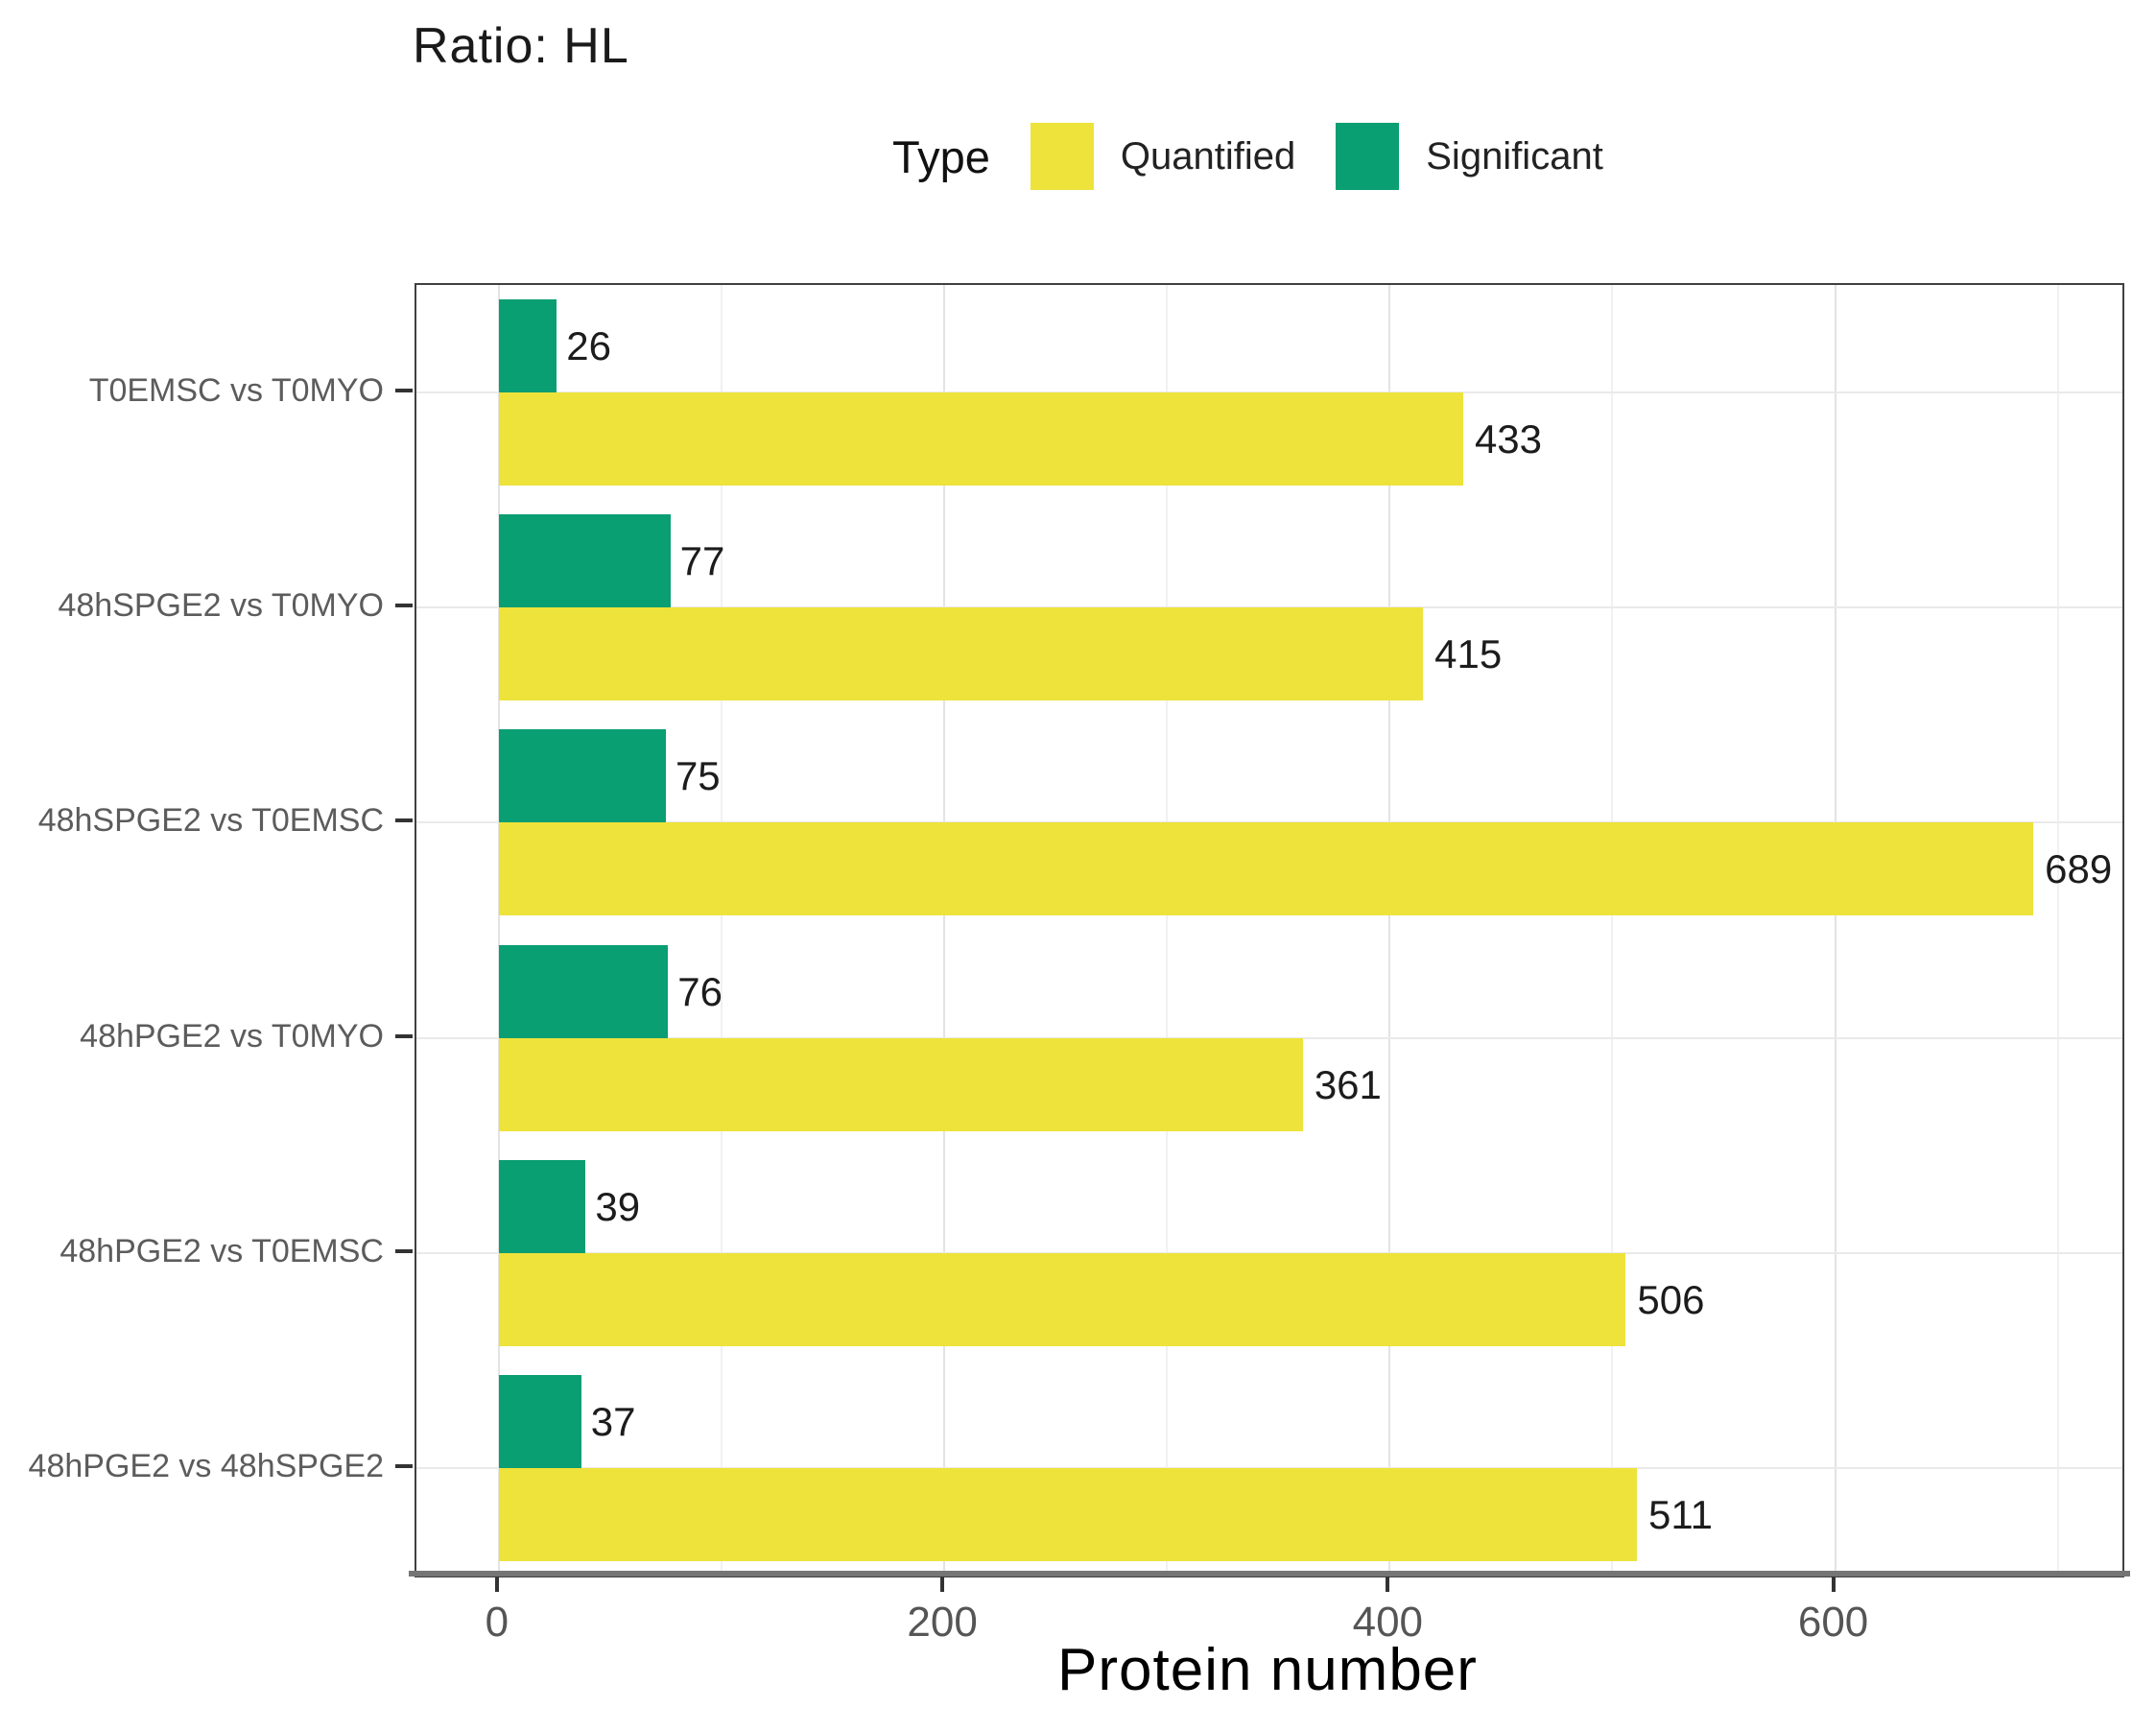  Describe the element at coordinates (1208, 156) in the screenshot. I see `legend-label-quantified: Quantified` at that location.